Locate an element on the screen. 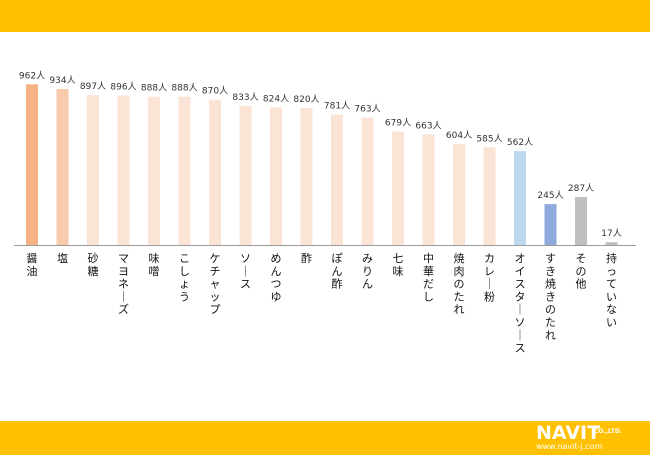 The image size is (650, 455). category-label-5: 味噌 is located at coordinates (154, 265).